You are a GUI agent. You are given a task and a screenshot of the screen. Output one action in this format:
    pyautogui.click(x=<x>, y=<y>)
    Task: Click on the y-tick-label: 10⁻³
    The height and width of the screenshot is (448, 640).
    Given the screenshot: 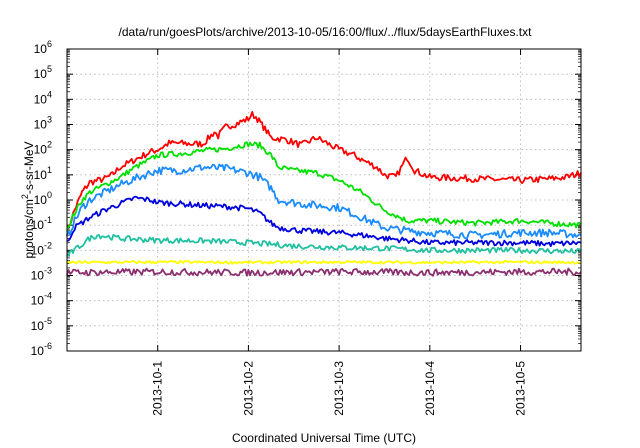 What is the action you would take?
    pyautogui.click(x=41, y=274)
    